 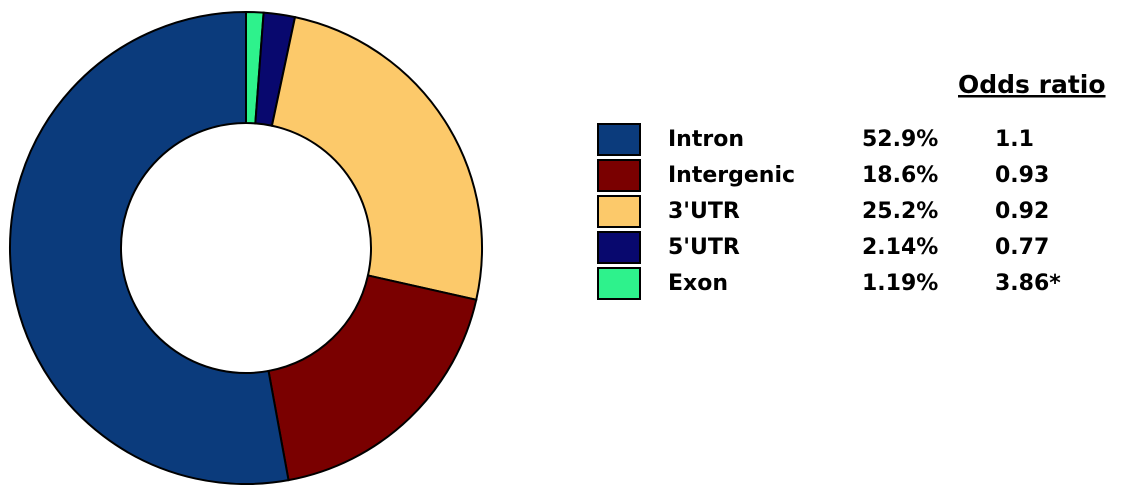 I want to click on table-header: Odds ratio, so click(x=1032, y=84).